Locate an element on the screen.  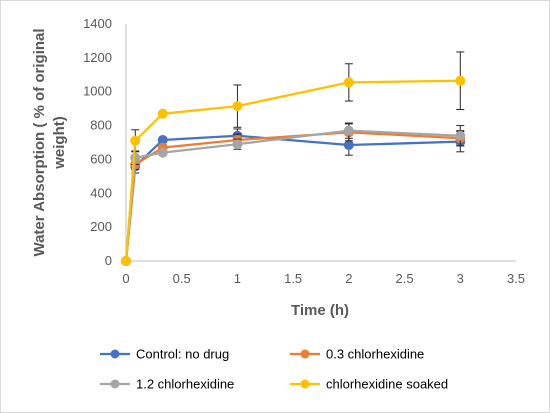
y-tick-label: 1400 is located at coordinates (97, 23).